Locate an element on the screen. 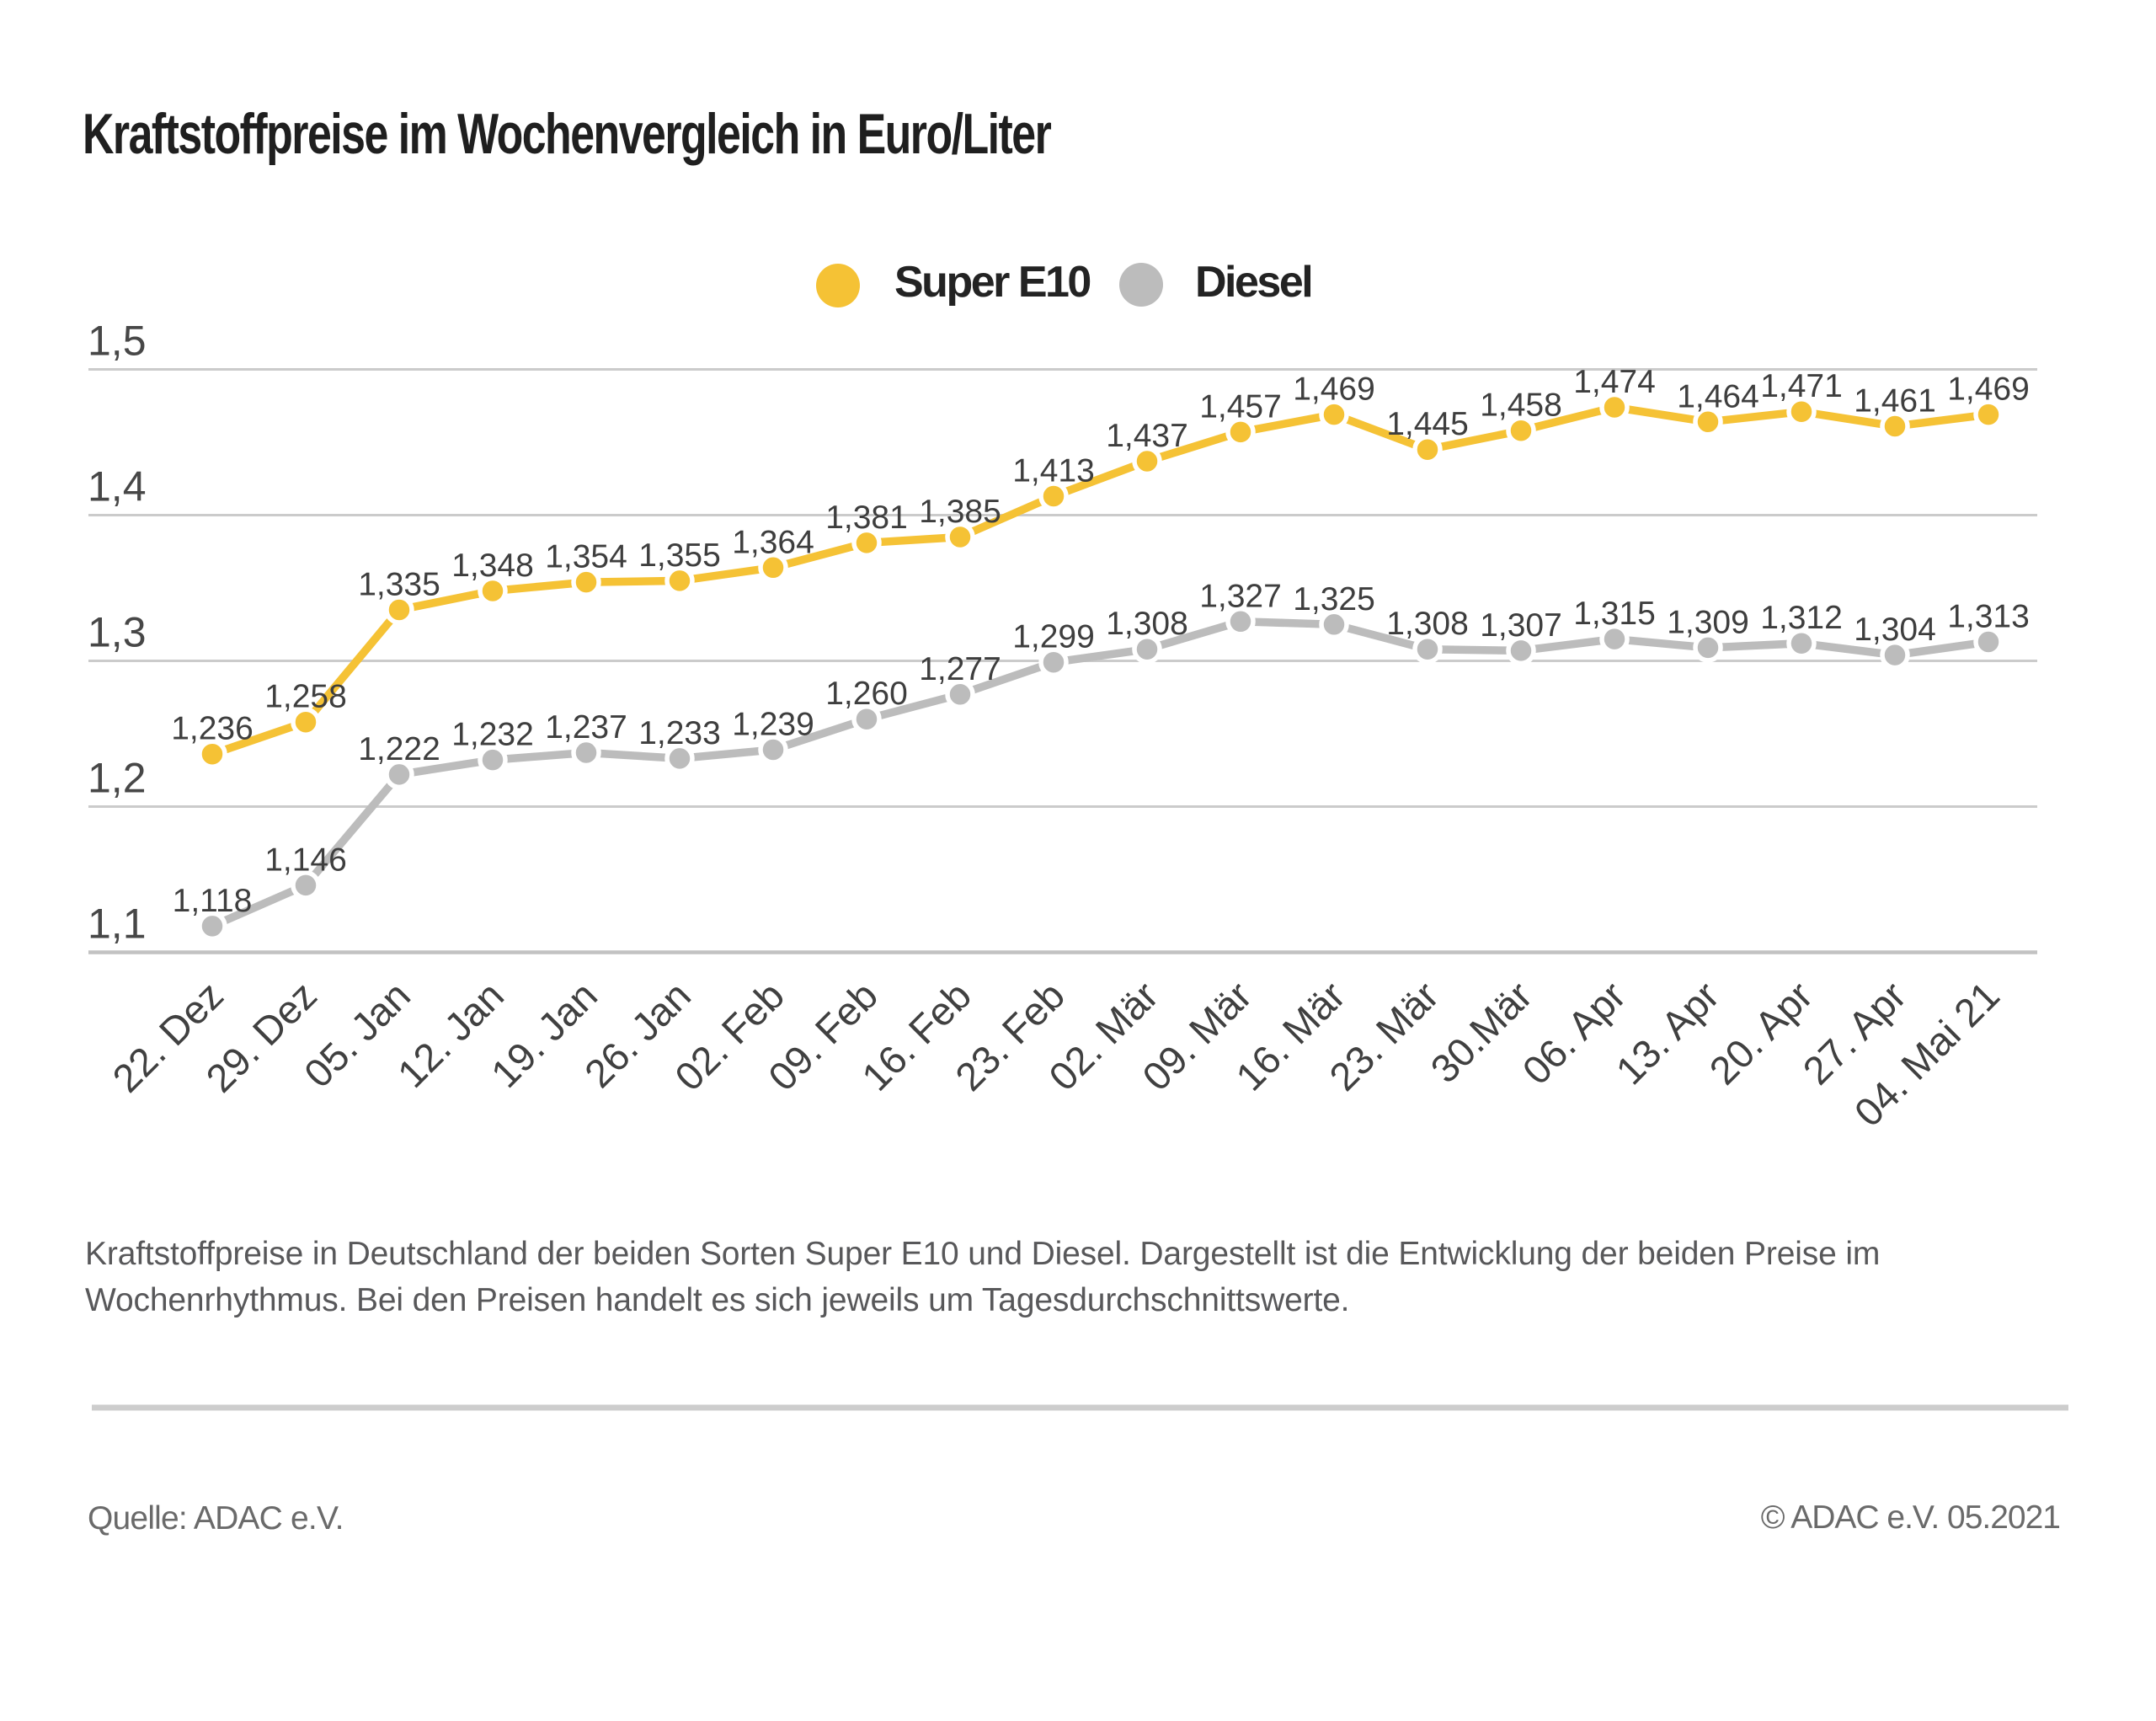 The height and width of the screenshot is (1721, 2156). svg-text: 20. Apr is located at coordinates (1760, 1033).